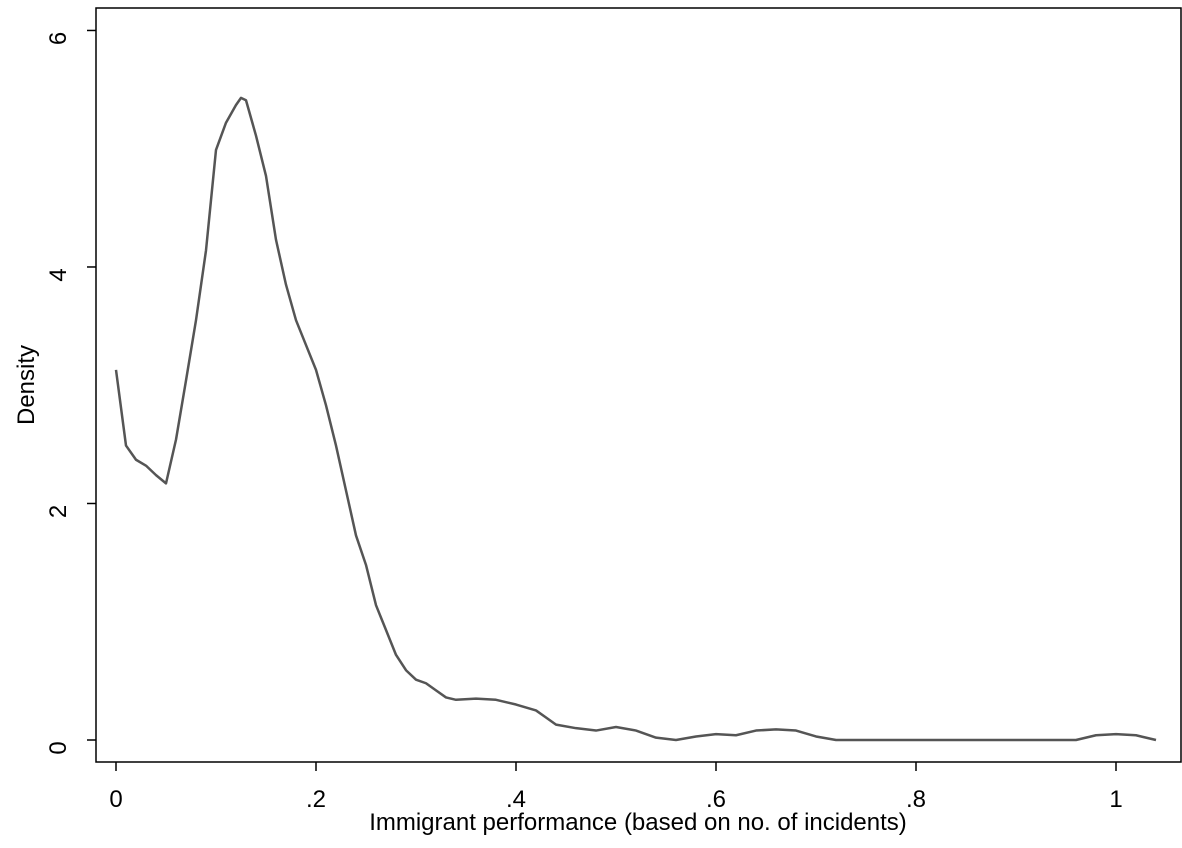 The width and height of the screenshot is (1182, 848). I want to click on x-tick-label: .4, so click(516, 799).